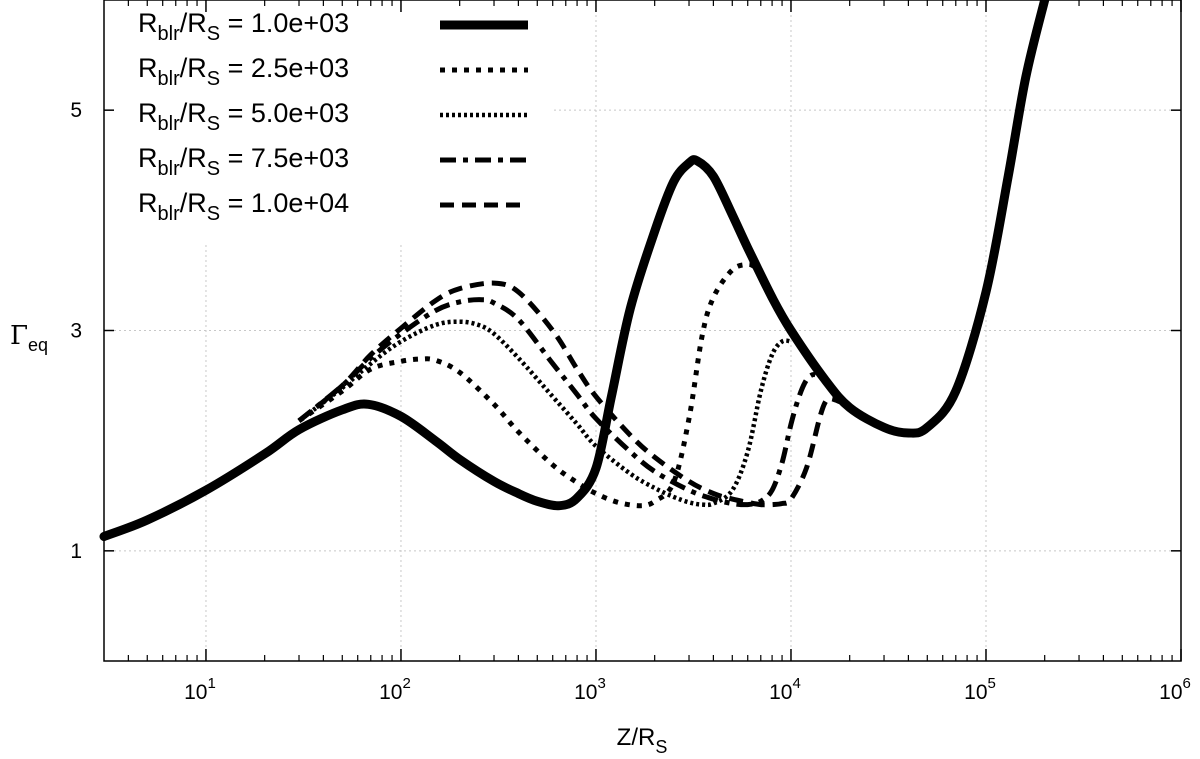 The height and width of the screenshot is (759, 1200). What do you see at coordinates (76, 331) in the screenshot?
I see `y-tick-label: 3` at bounding box center [76, 331].